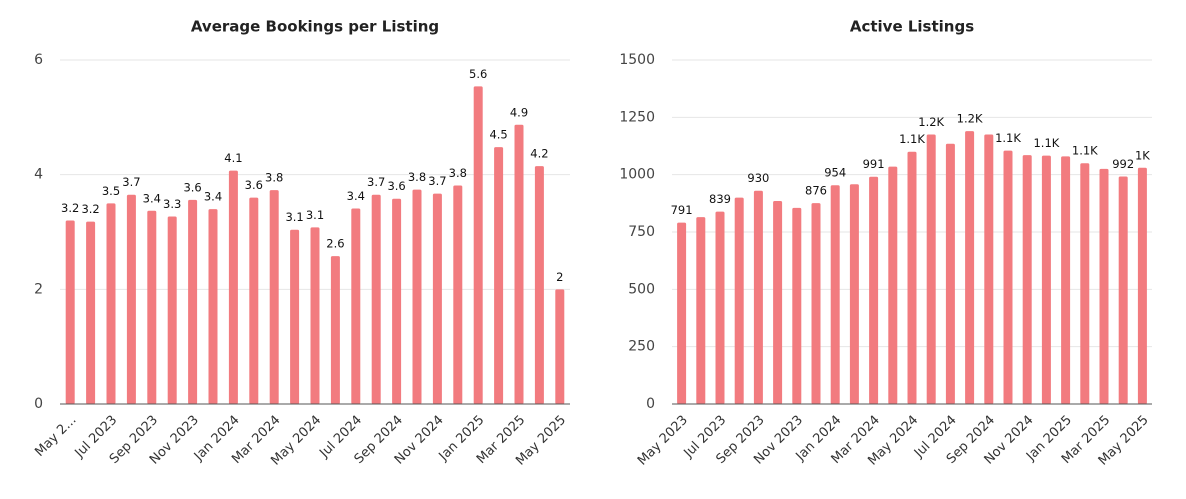  Describe the element at coordinates (38, 289) in the screenshot. I see `y-tick-label: 2` at that location.